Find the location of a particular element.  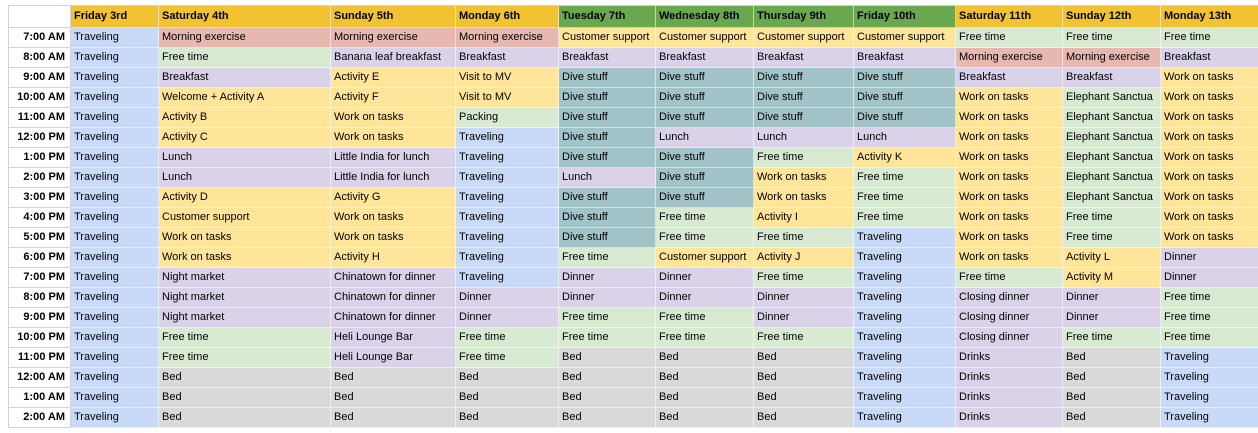

schedule-cell: Lunch is located at coordinates (705, 138).